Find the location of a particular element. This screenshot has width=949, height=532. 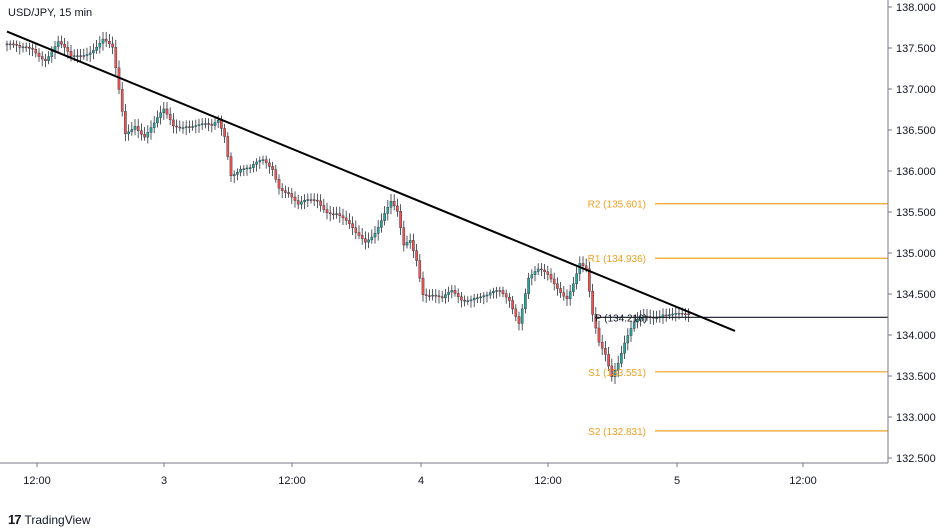

y-tick-label: 133.000 is located at coordinates (916, 418).